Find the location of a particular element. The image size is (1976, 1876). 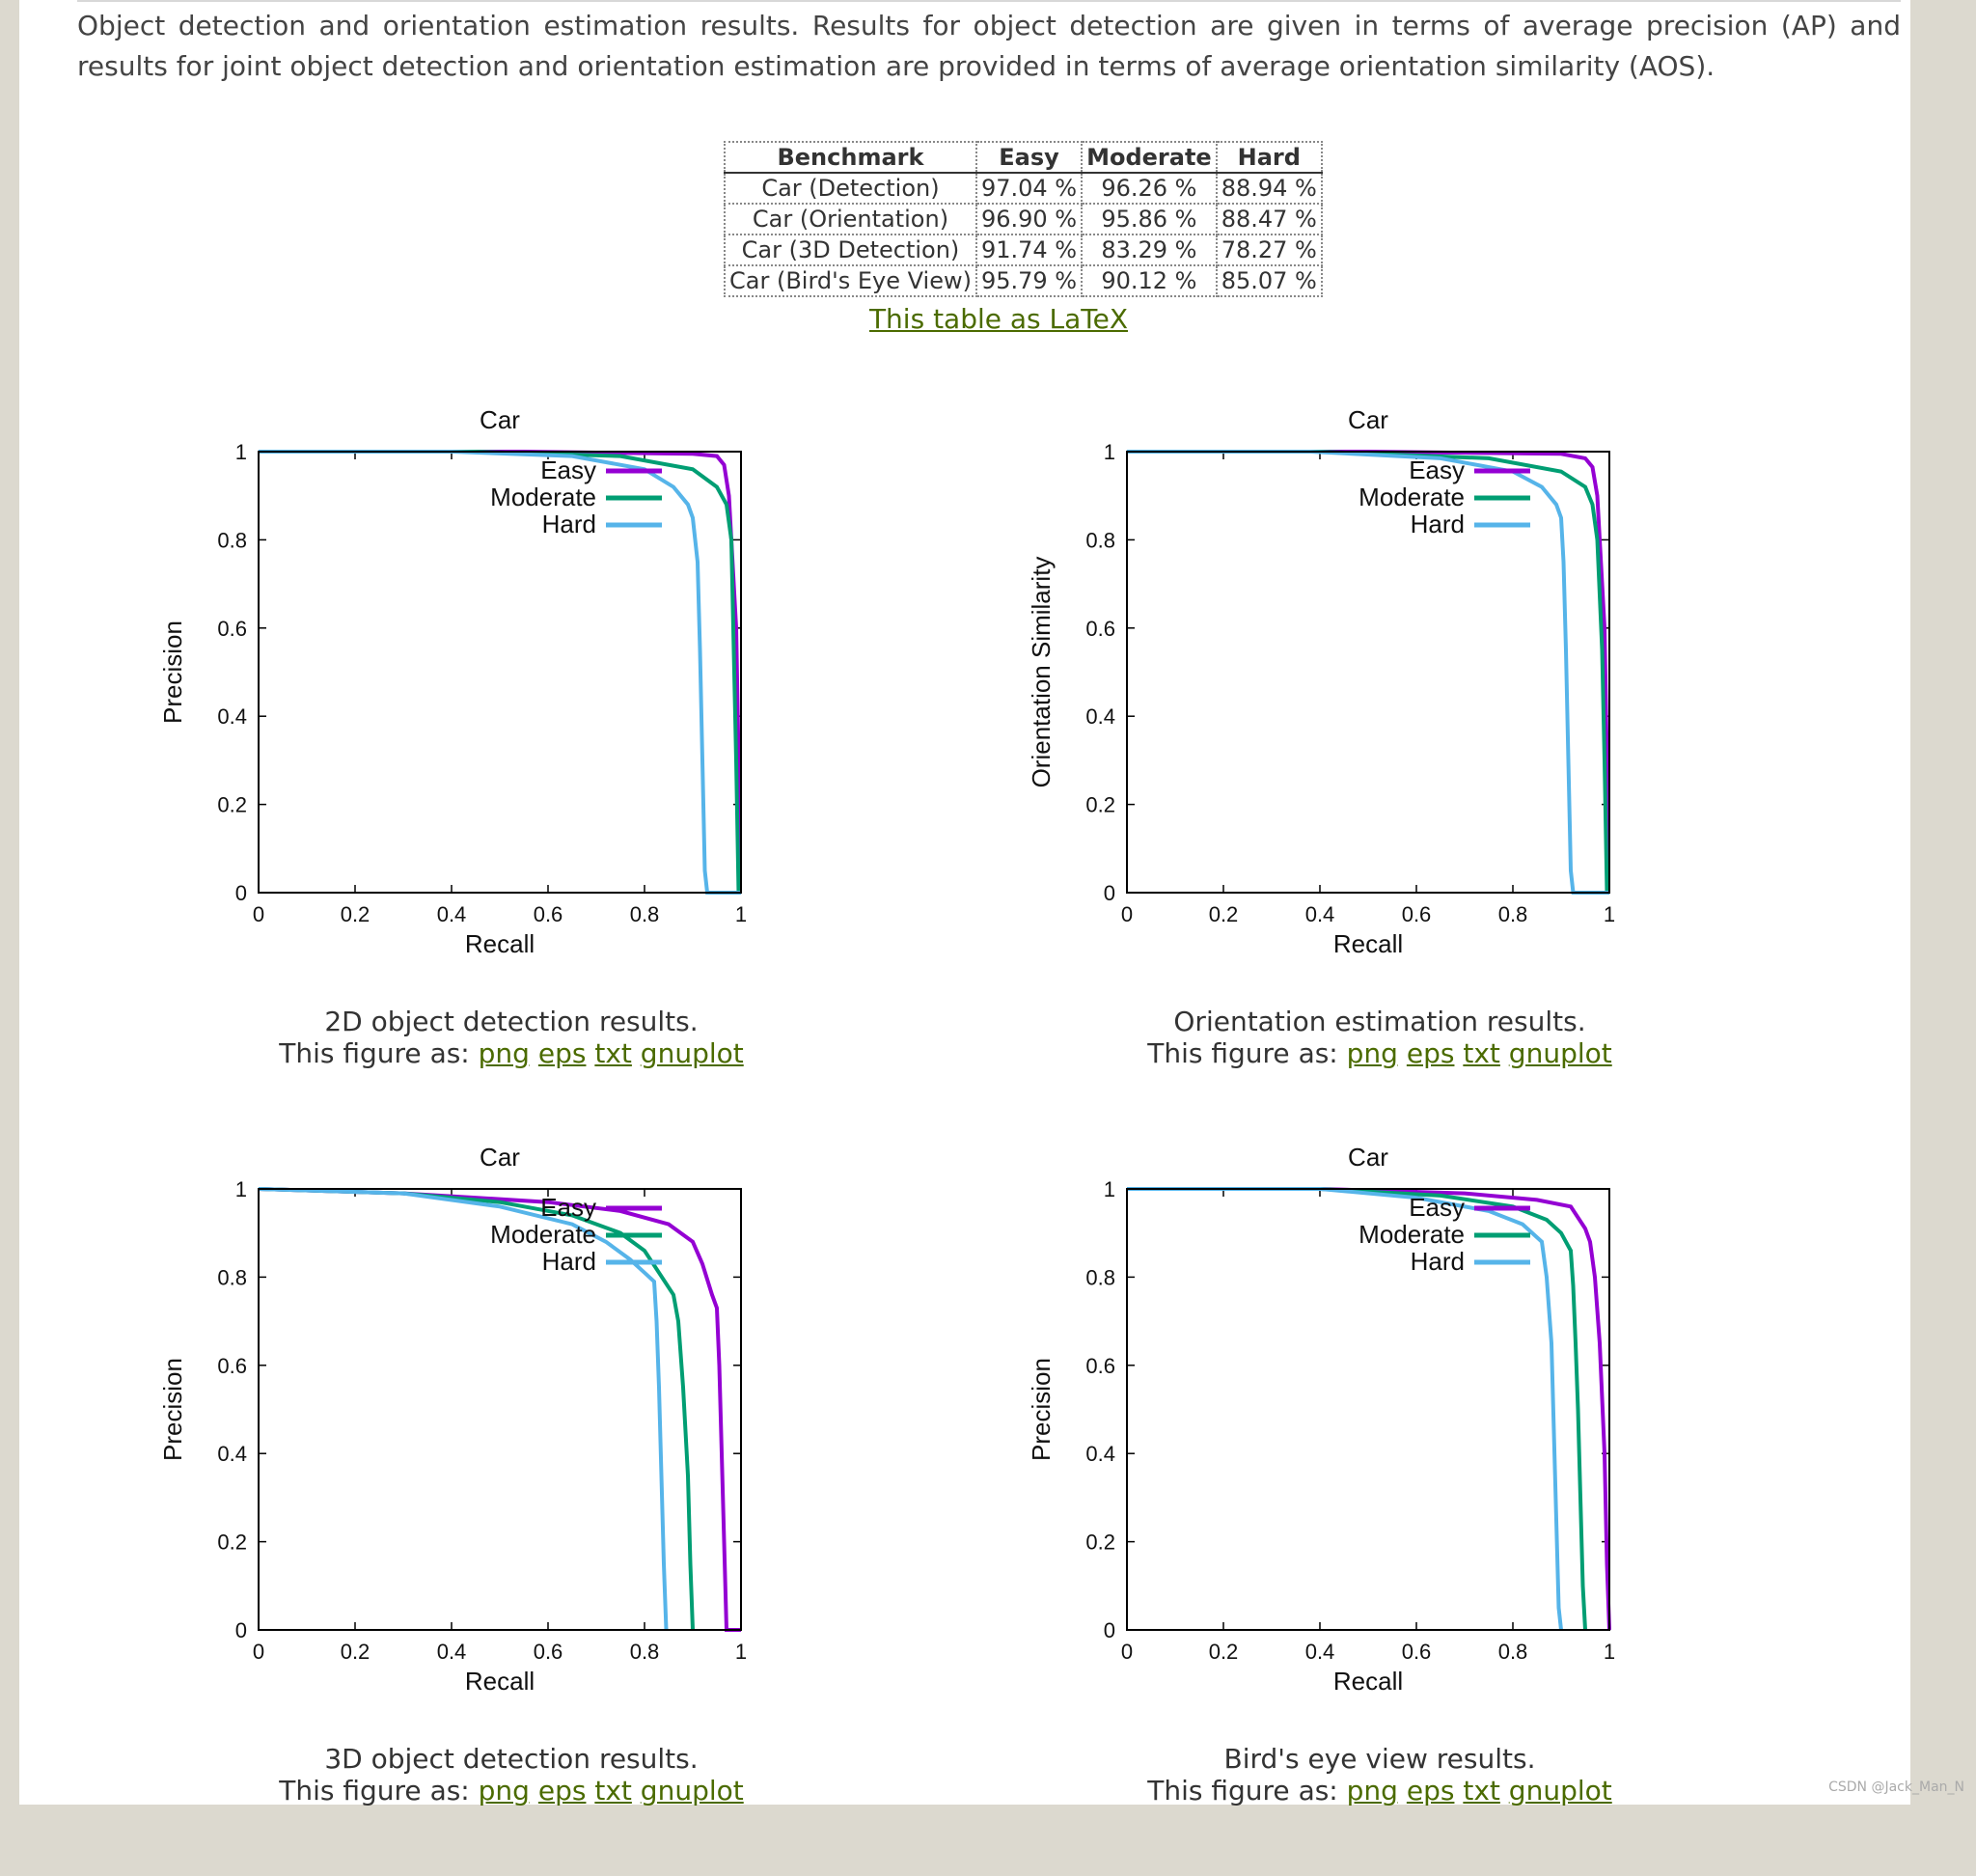

table-cell: 88.94 % is located at coordinates (1269, 188).